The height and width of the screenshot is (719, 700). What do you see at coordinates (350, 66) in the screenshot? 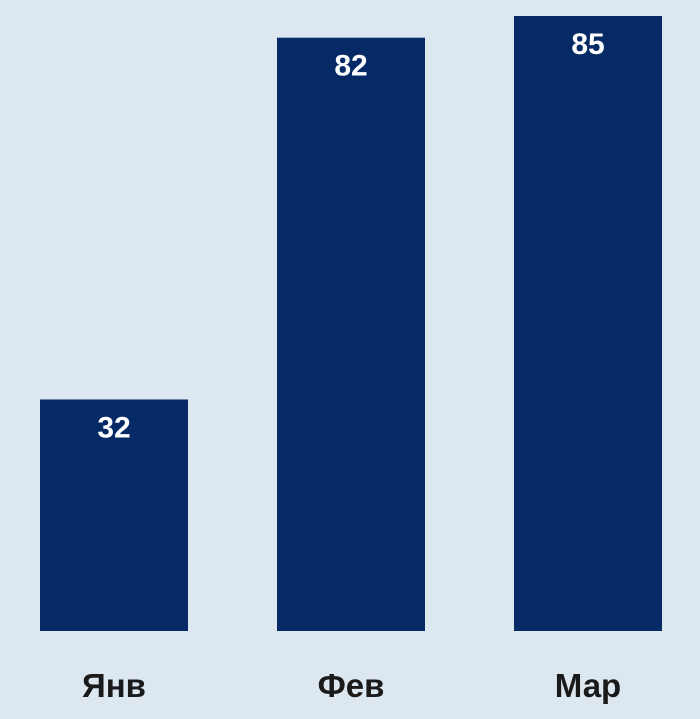
I see `data-label-2: 82` at bounding box center [350, 66].